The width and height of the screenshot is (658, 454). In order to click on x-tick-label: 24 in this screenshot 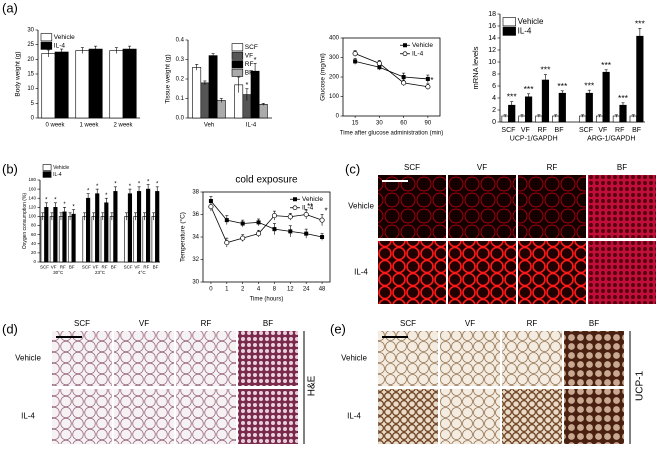, I will do `click(306, 290)`.